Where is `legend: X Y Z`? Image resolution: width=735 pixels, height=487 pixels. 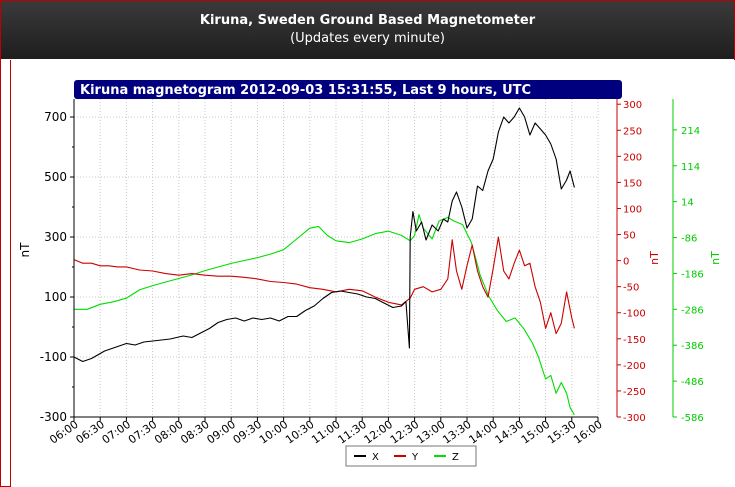 legend: X Y Z is located at coordinates (411, 456).